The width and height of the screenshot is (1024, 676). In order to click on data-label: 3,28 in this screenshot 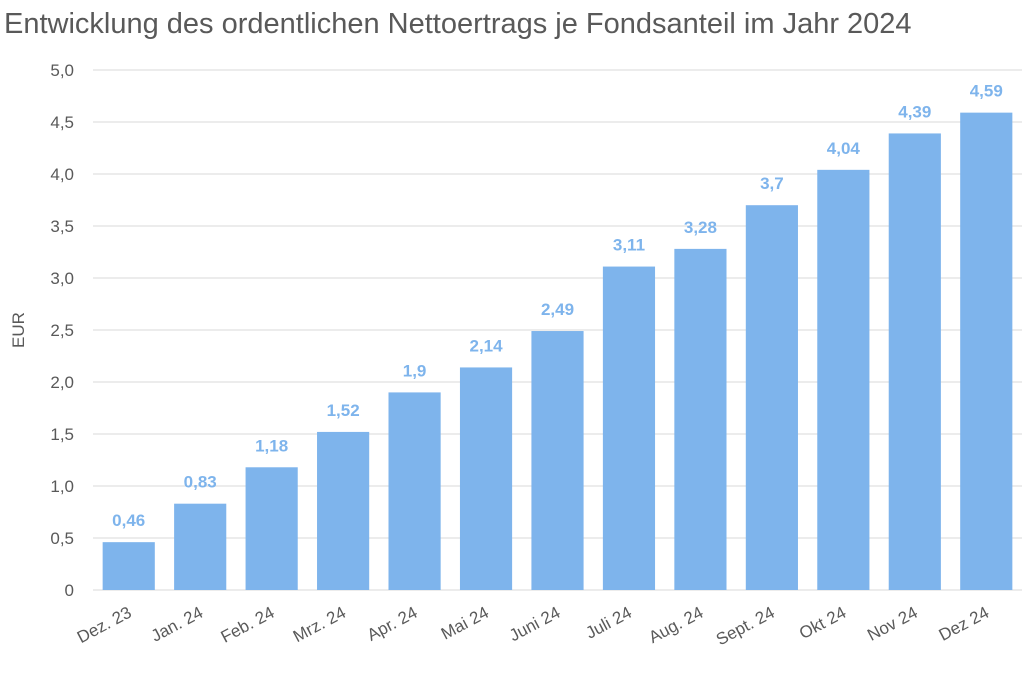, I will do `click(700, 227)`.